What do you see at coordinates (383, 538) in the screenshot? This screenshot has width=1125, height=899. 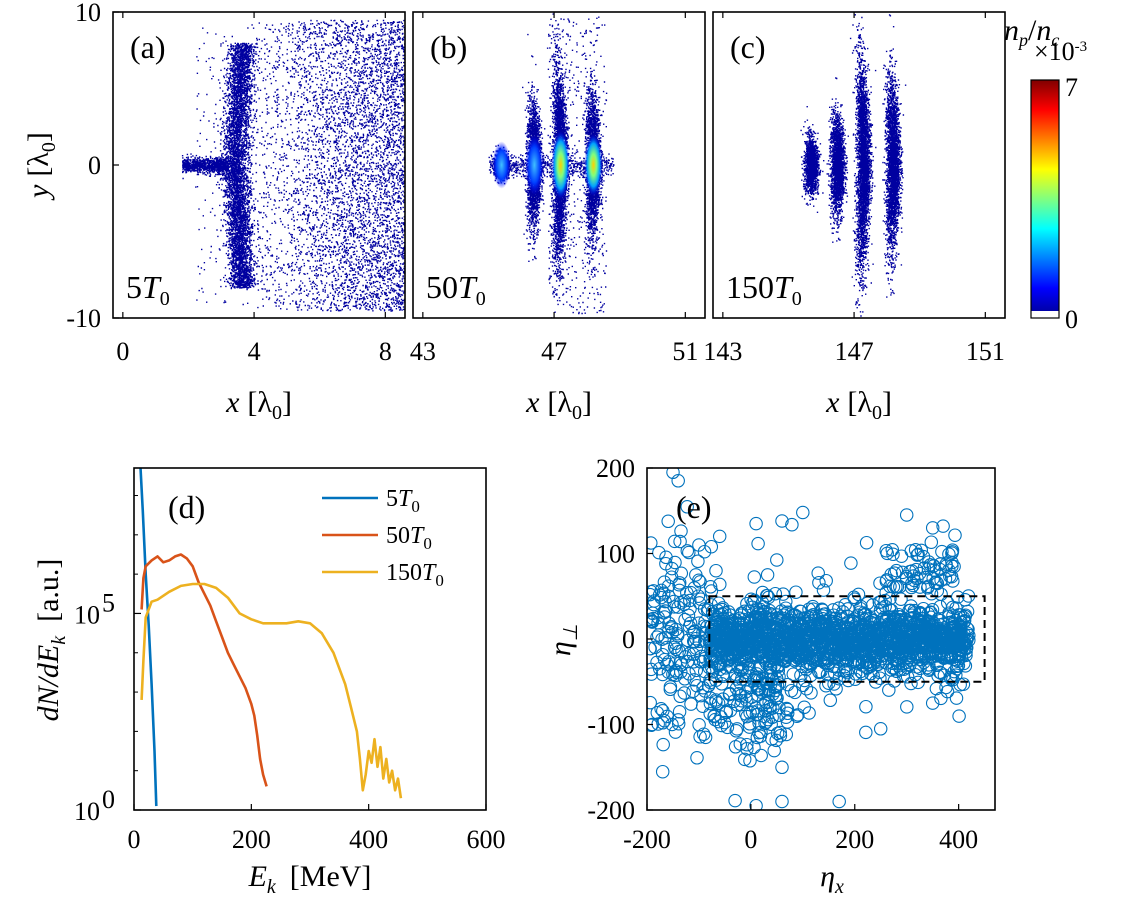 I see `panel-d-legend: 5T0 50T0 150T0` at bounding box center [383, 538].